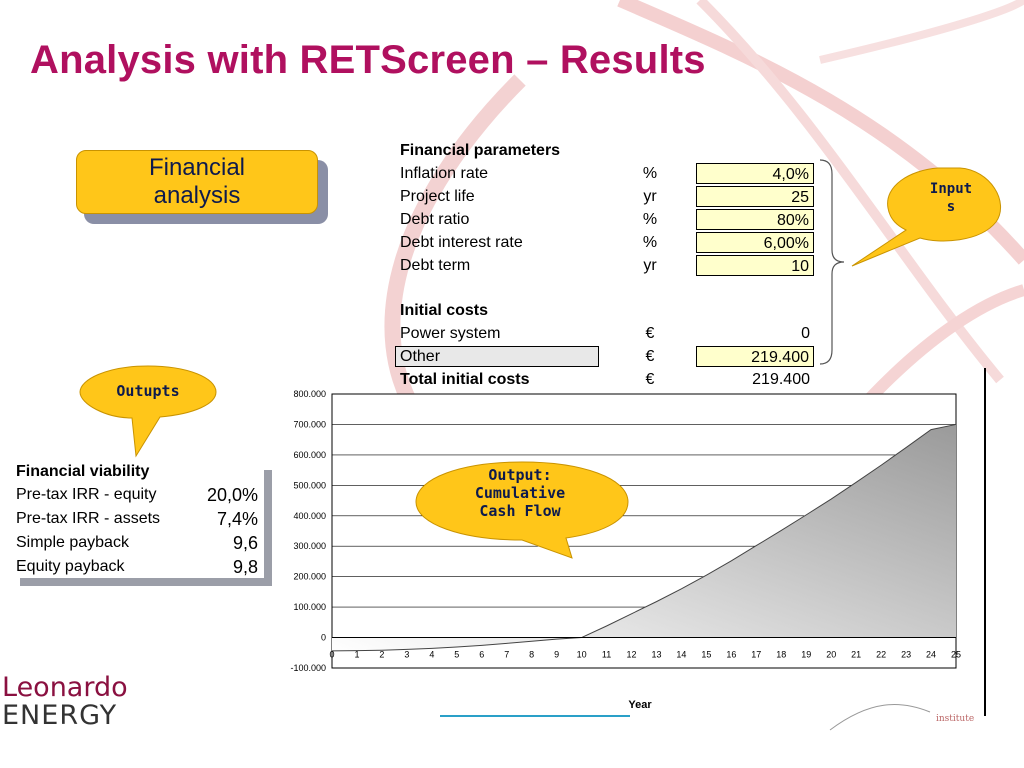 The height and width of the screenshot is (768, 1024). What do you see at coordinates (86, 494) in the screenshot?
I see `viability-label: Pre-tax IRR - equity` at bounding box center [86, 494].